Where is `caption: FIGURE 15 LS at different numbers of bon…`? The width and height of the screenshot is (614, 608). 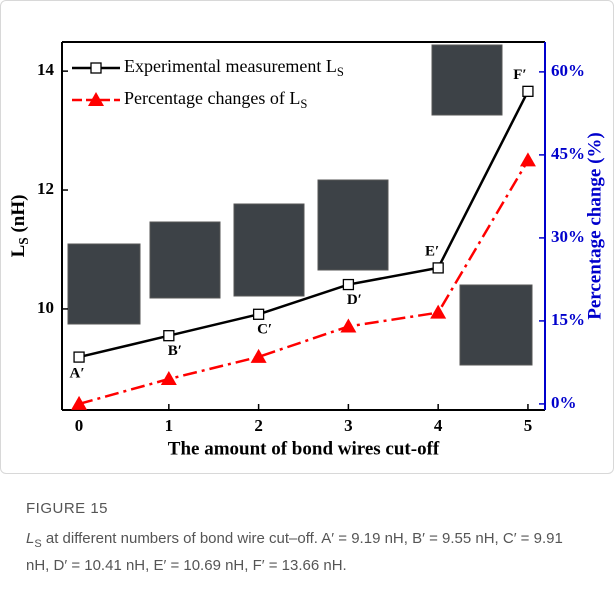 caption: FIGURE 15 LS at different numbers of bon… is located at coordinates (306, 537).